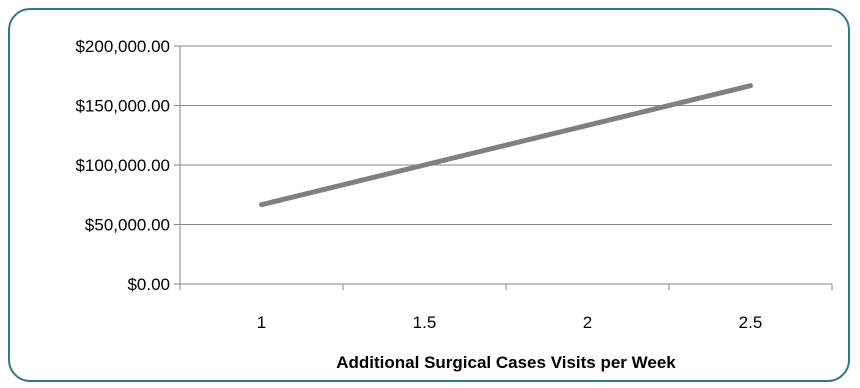 This screenshot has width=860, height=388. I want to click on x-tick-label: 1, so click(261, 322).